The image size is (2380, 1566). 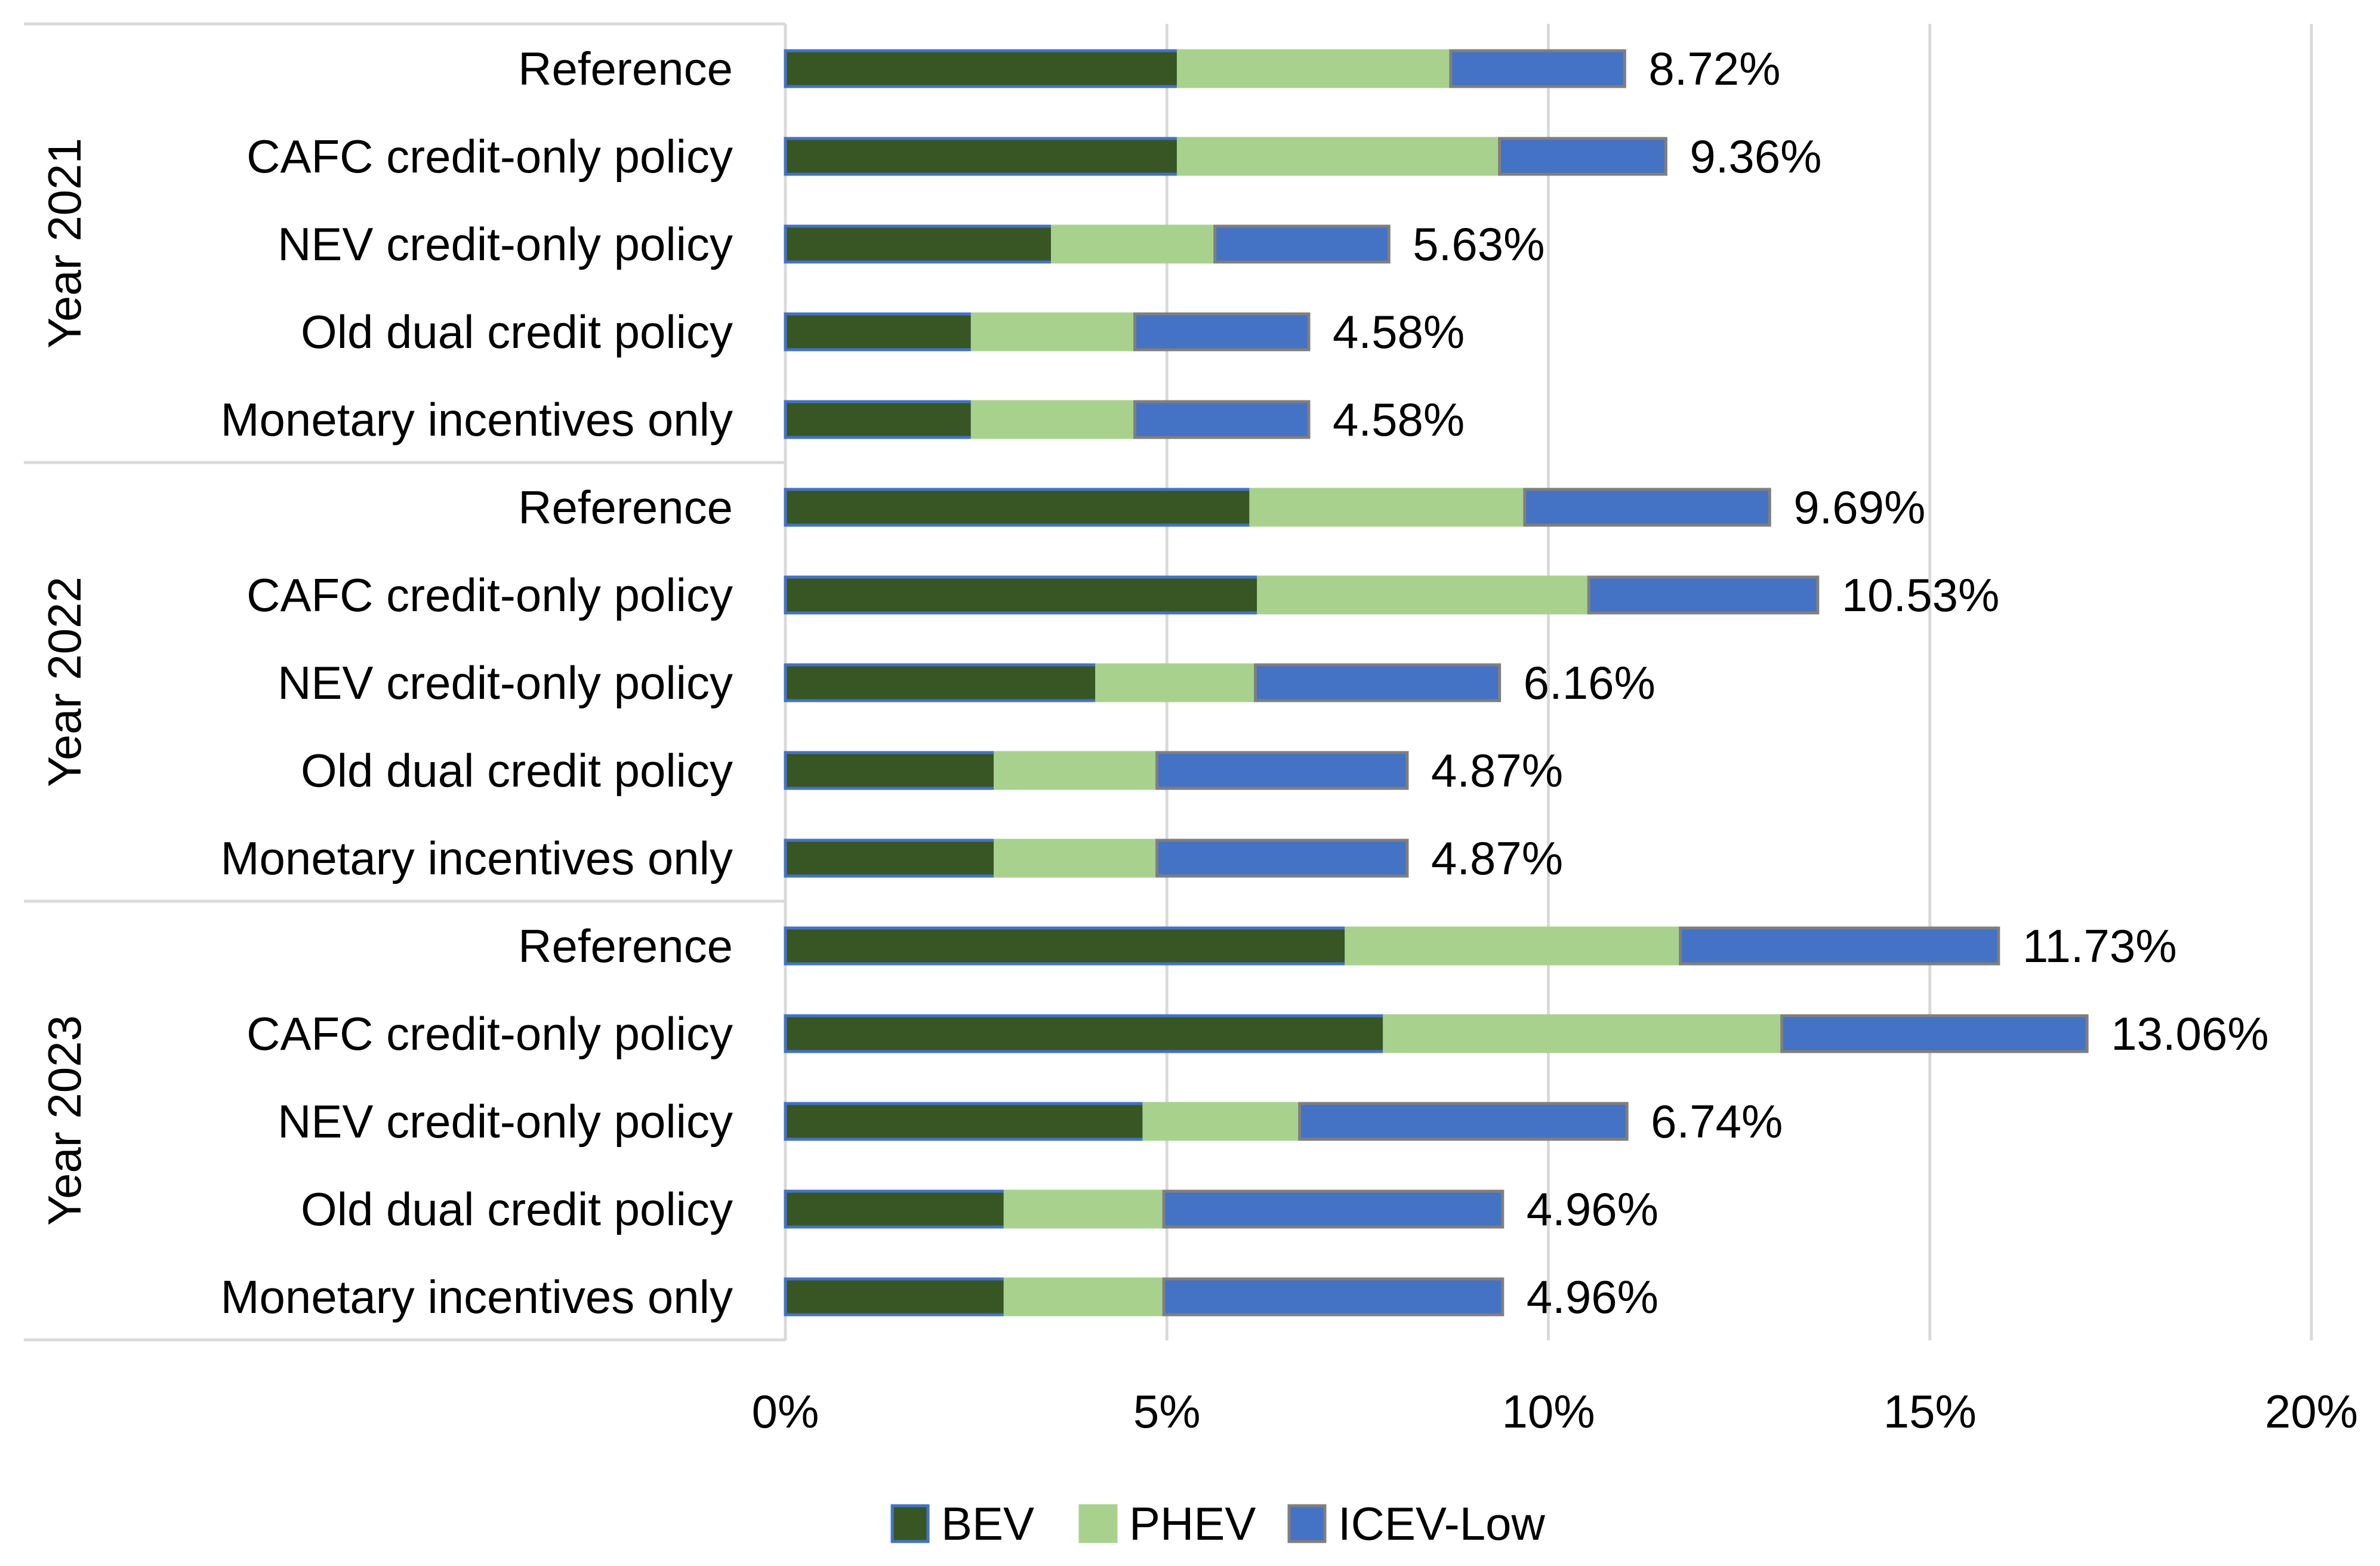 I want to click on x-tick-label: 20%, so click(x=2311, y=1411).